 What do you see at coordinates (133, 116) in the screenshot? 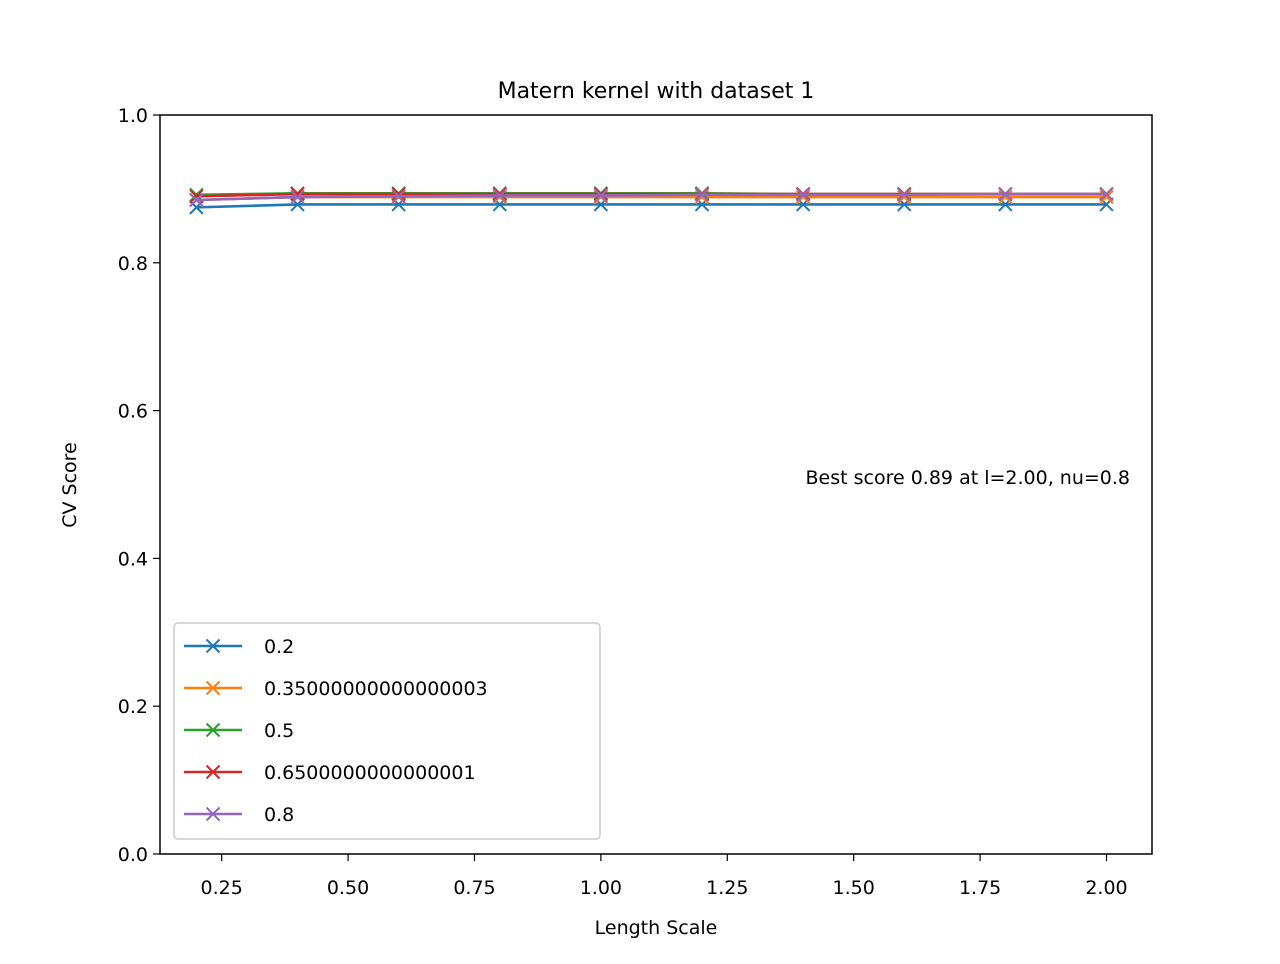
I see `y-tick-label: 1.0` at bounding box center [133, 116].